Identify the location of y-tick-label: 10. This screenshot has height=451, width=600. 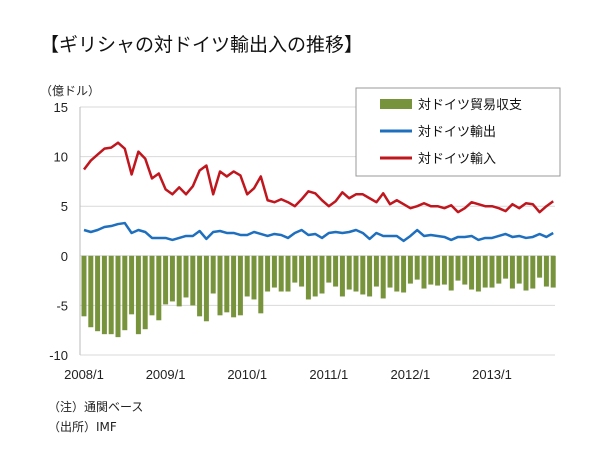
(61, 157).